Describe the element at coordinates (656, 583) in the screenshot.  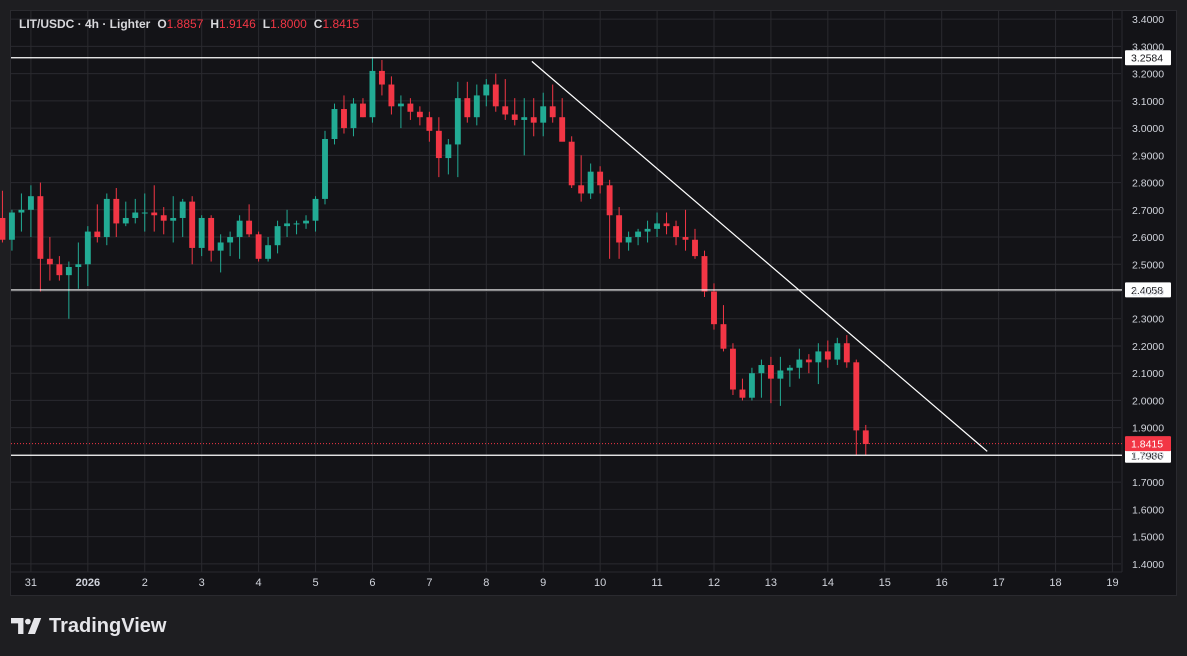
I see `x-tick-label: 11` at that location.